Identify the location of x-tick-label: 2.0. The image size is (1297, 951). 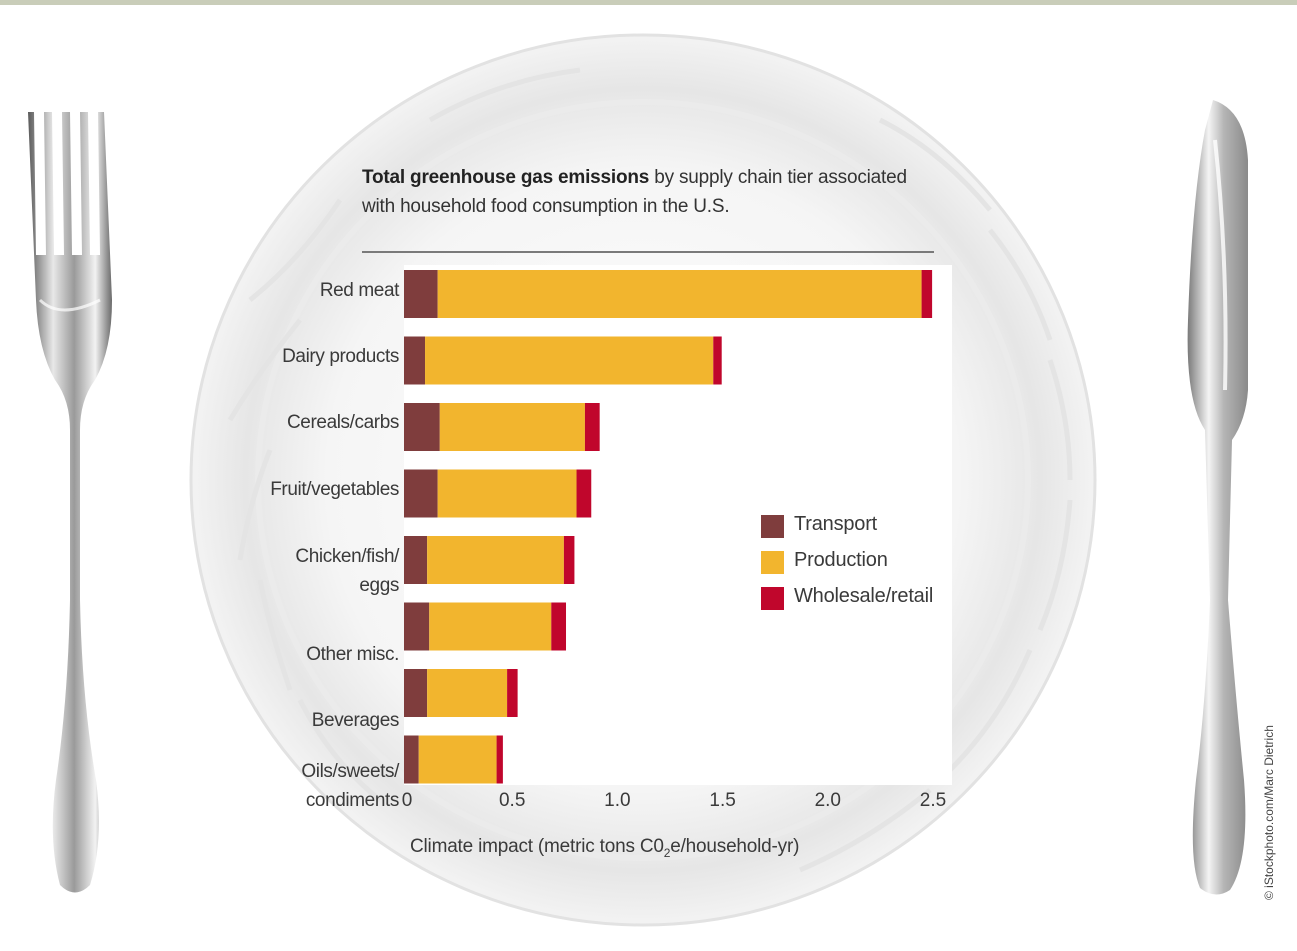
(828, 800).